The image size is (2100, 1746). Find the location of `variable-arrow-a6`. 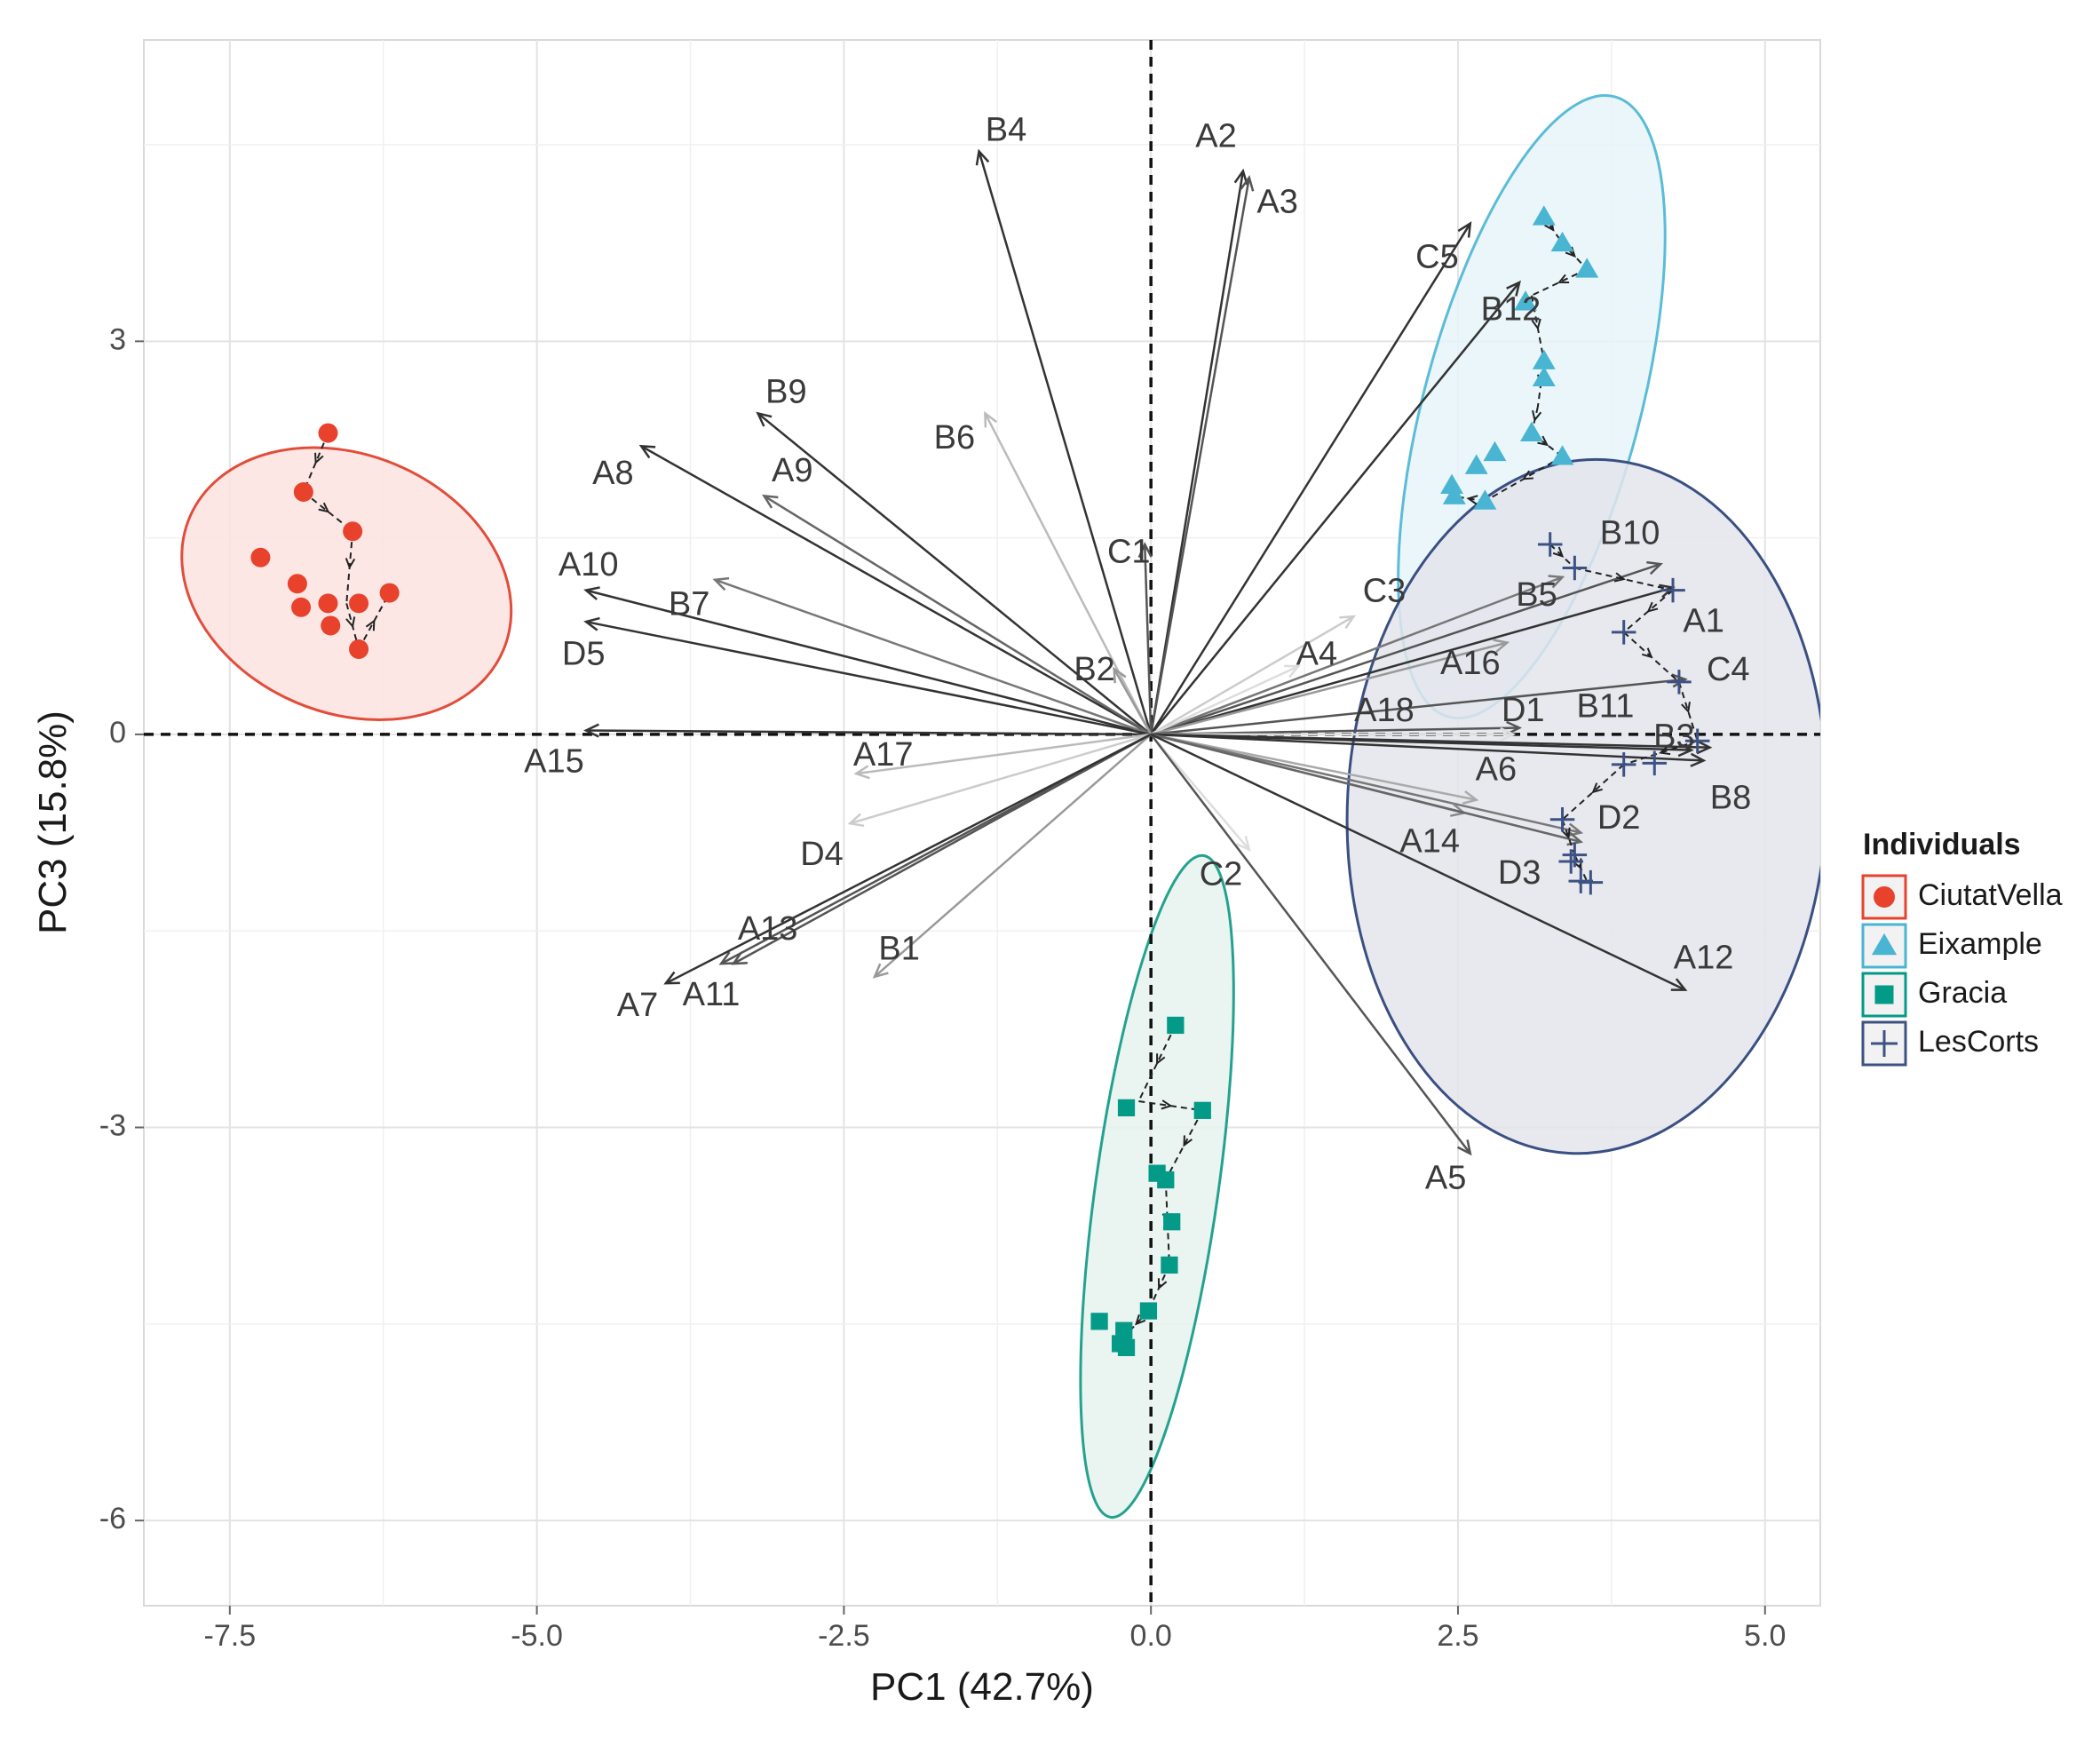

variable-arrow-a6 is located at coordinates (1313, 767).